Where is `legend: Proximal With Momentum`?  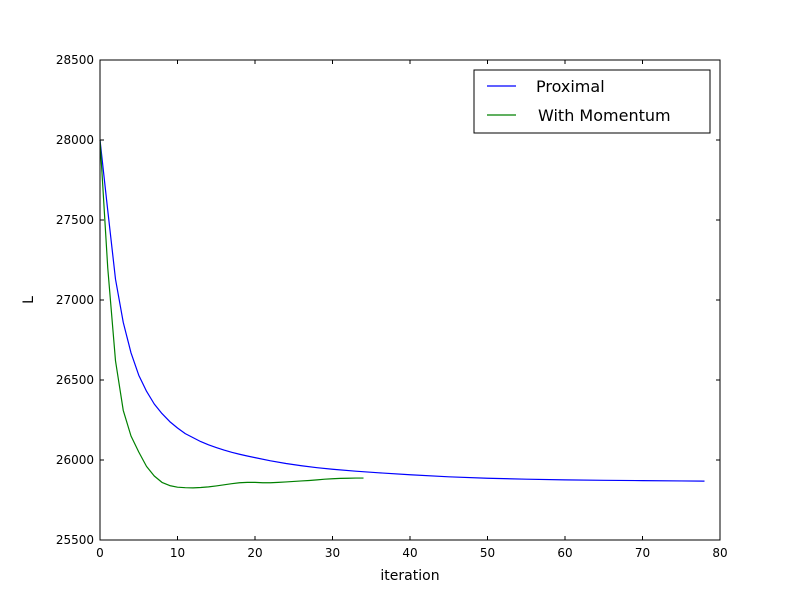 legend: Proximal With Momentum is located at coordinates (592, 101).